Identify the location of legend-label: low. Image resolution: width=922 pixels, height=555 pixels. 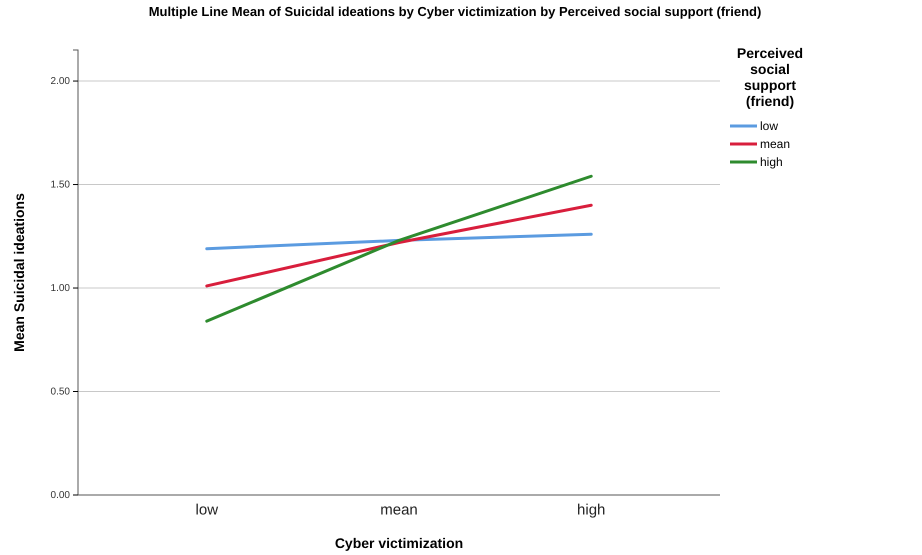
(769, 126).